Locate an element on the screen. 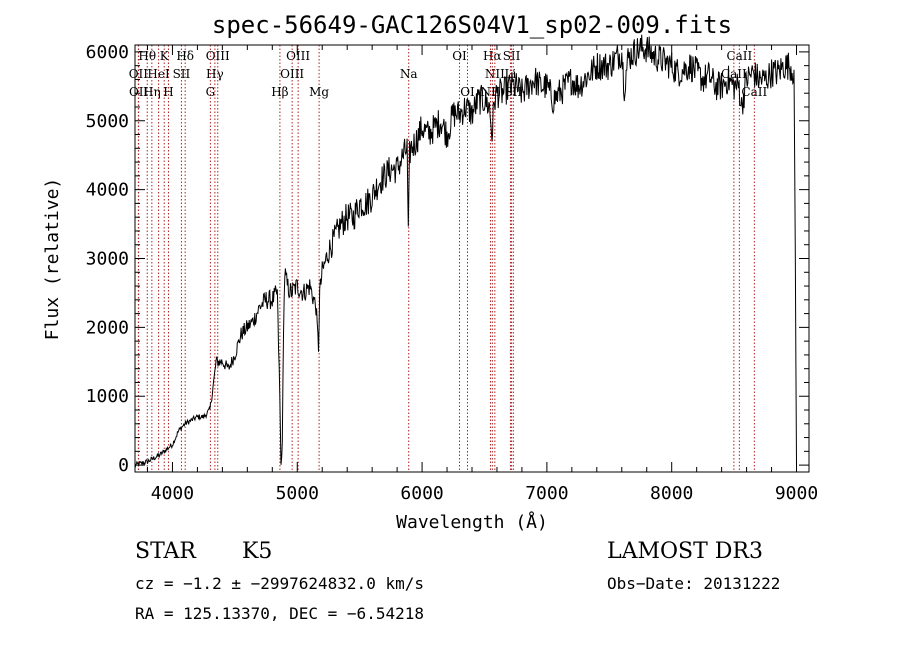 The width and height of the screenshot is (900, 654). y-tick-label: 6000 is located at coordinates (107, 52).